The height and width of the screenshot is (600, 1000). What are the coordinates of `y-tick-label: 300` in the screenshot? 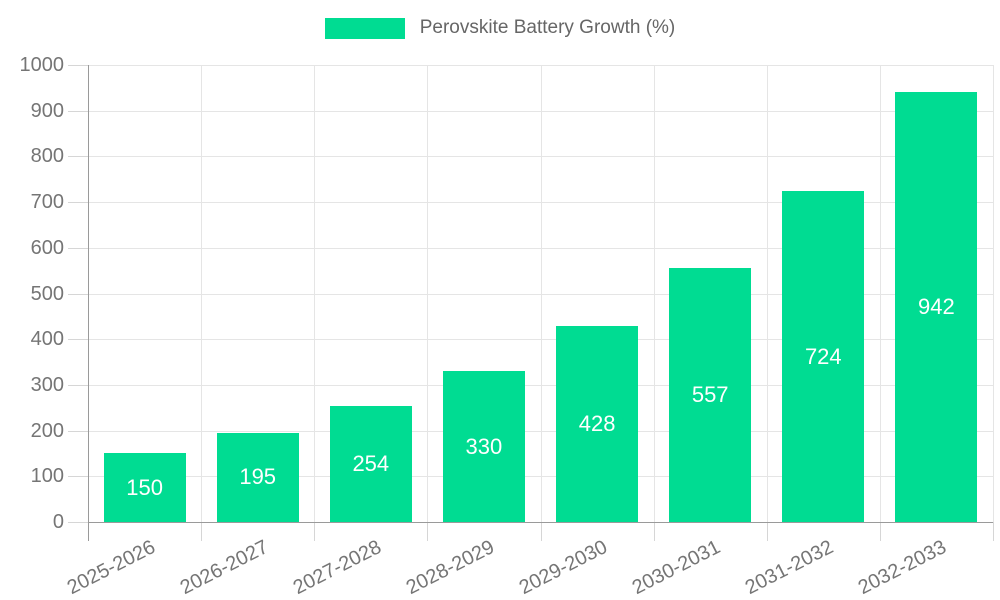 It's located at (47, 385).